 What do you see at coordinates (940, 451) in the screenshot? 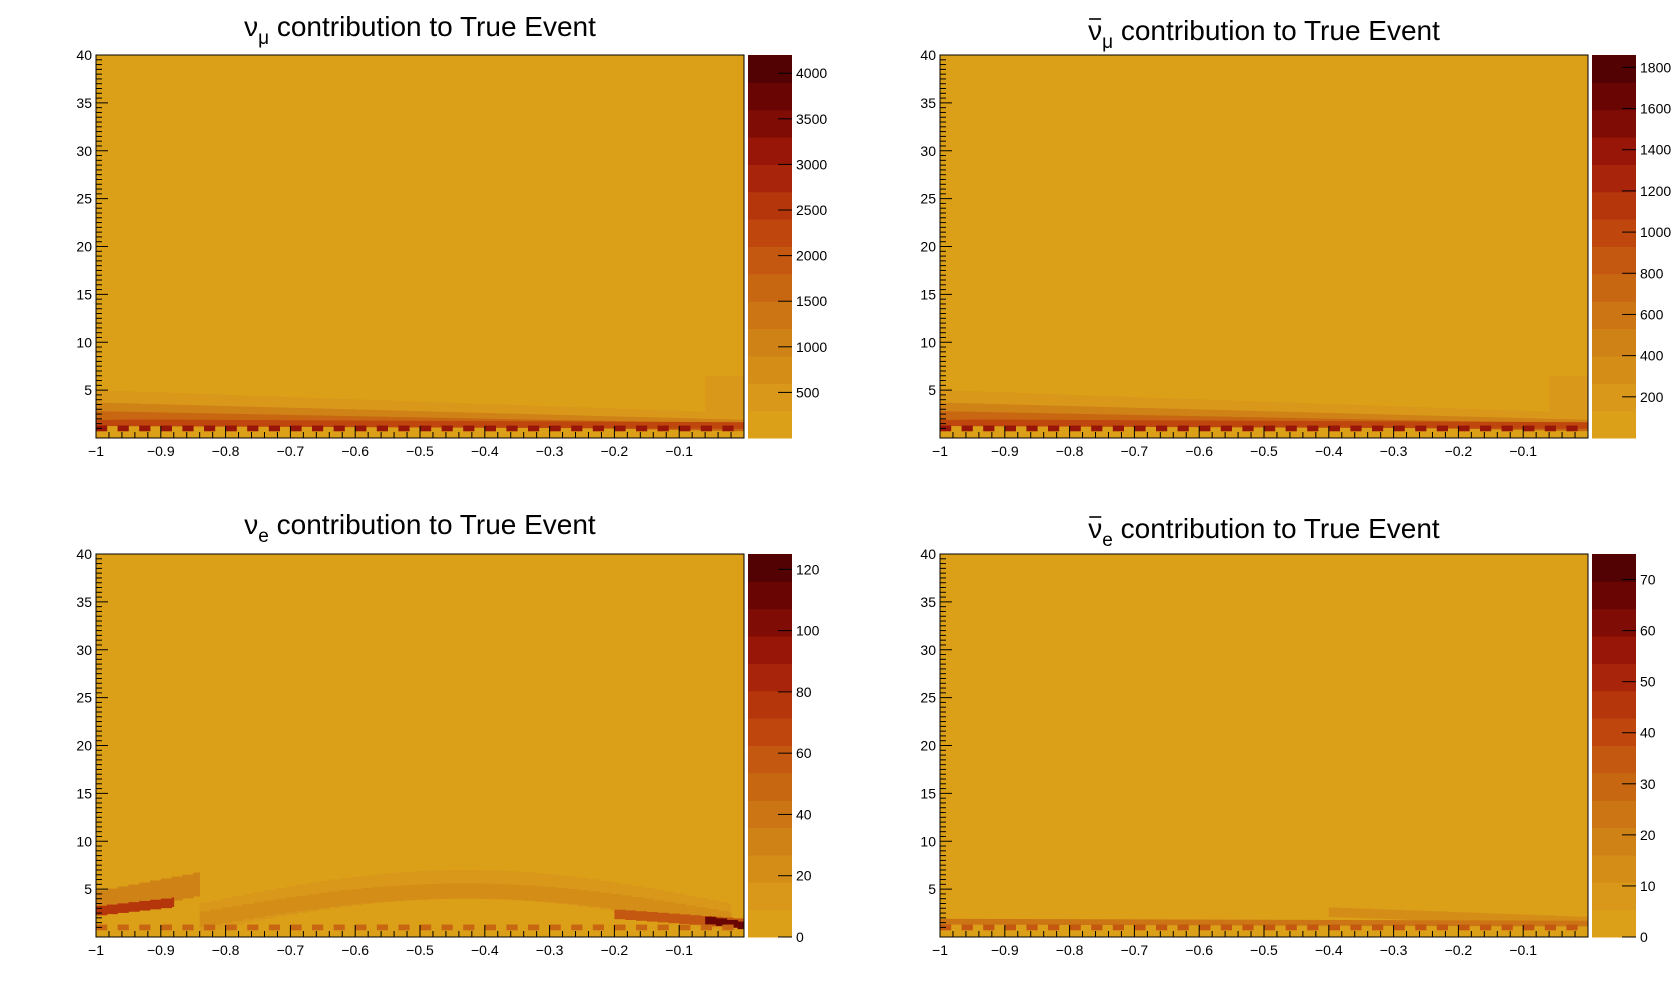
I see `x-tick-label: −1` at bounding box center [940, 451].